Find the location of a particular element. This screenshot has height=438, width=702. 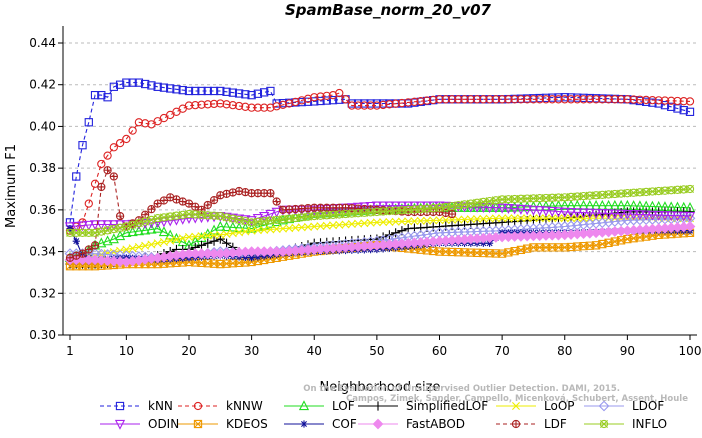

legend-entry-ldf: LDF is located at coordinates (531, 424).